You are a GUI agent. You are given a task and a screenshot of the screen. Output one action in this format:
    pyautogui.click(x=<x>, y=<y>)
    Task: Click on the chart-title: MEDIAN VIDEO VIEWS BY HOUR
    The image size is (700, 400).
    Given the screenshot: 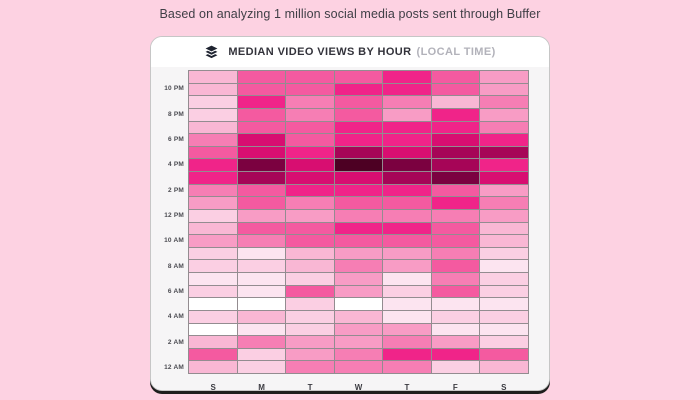 What is the action you would take?
    pyautogui.click(x=320, y=52)
    